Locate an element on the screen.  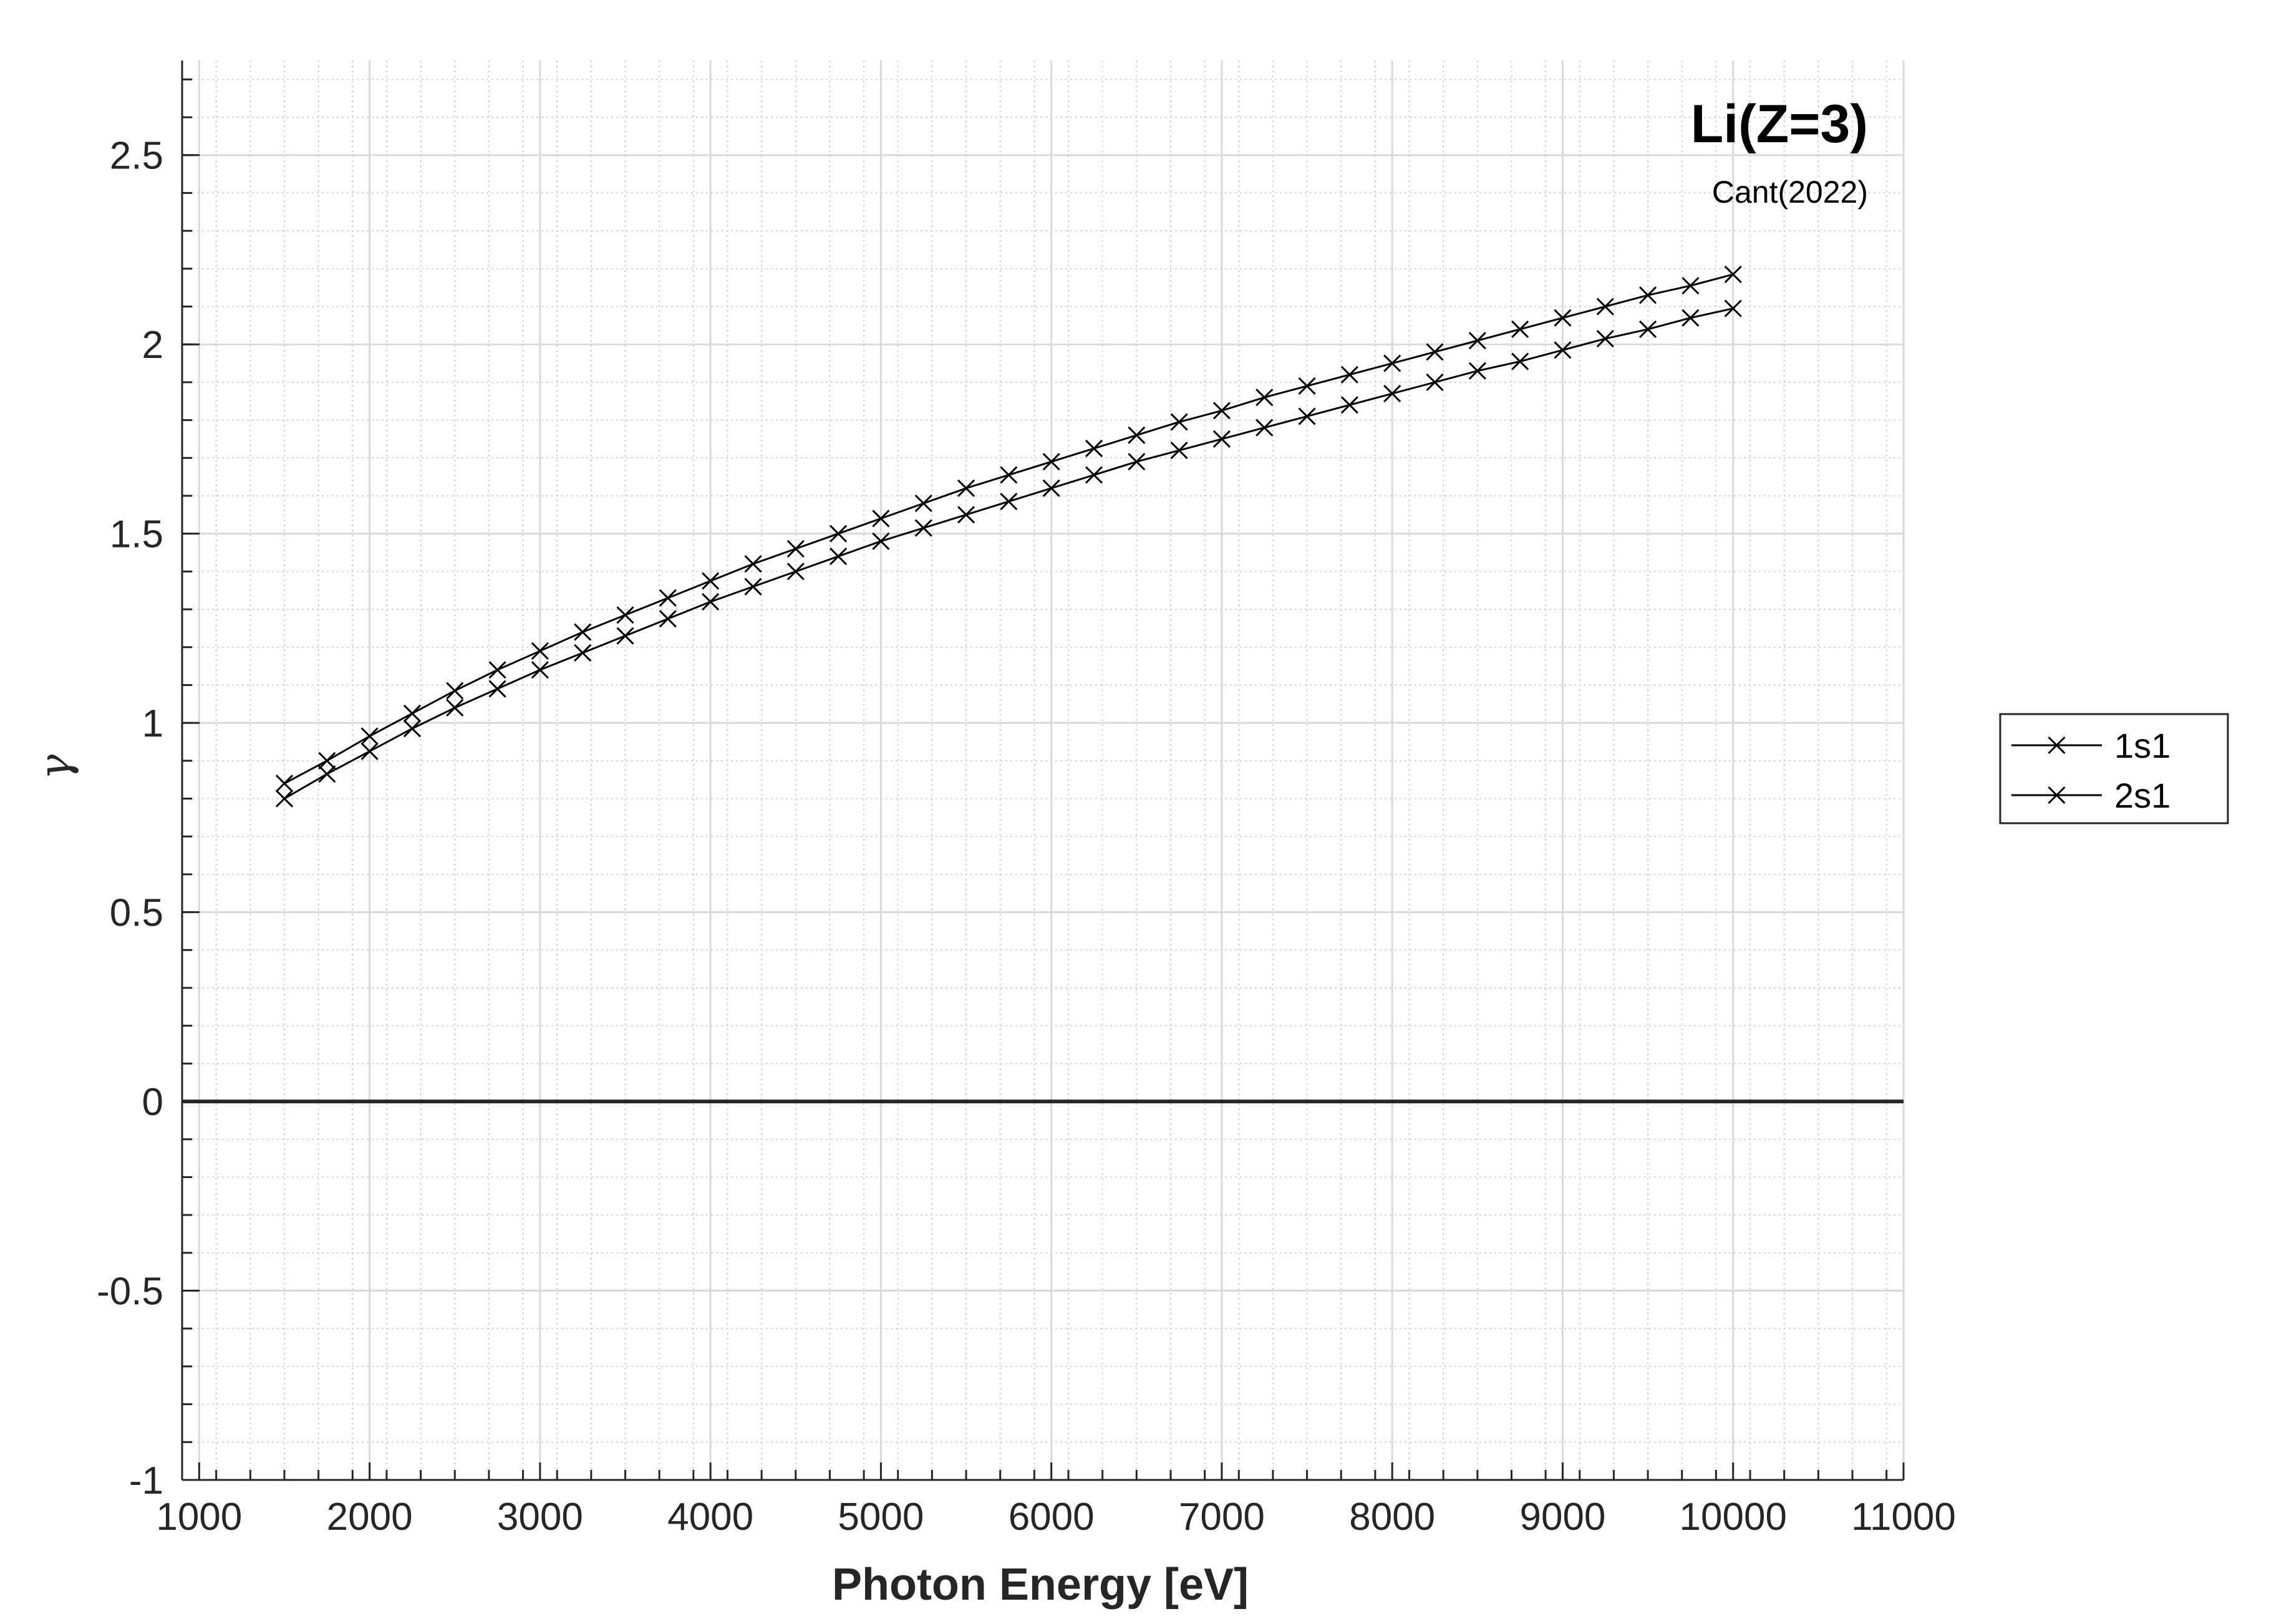
x-tick-label: 3000 is located at coordinates (540, 1517).